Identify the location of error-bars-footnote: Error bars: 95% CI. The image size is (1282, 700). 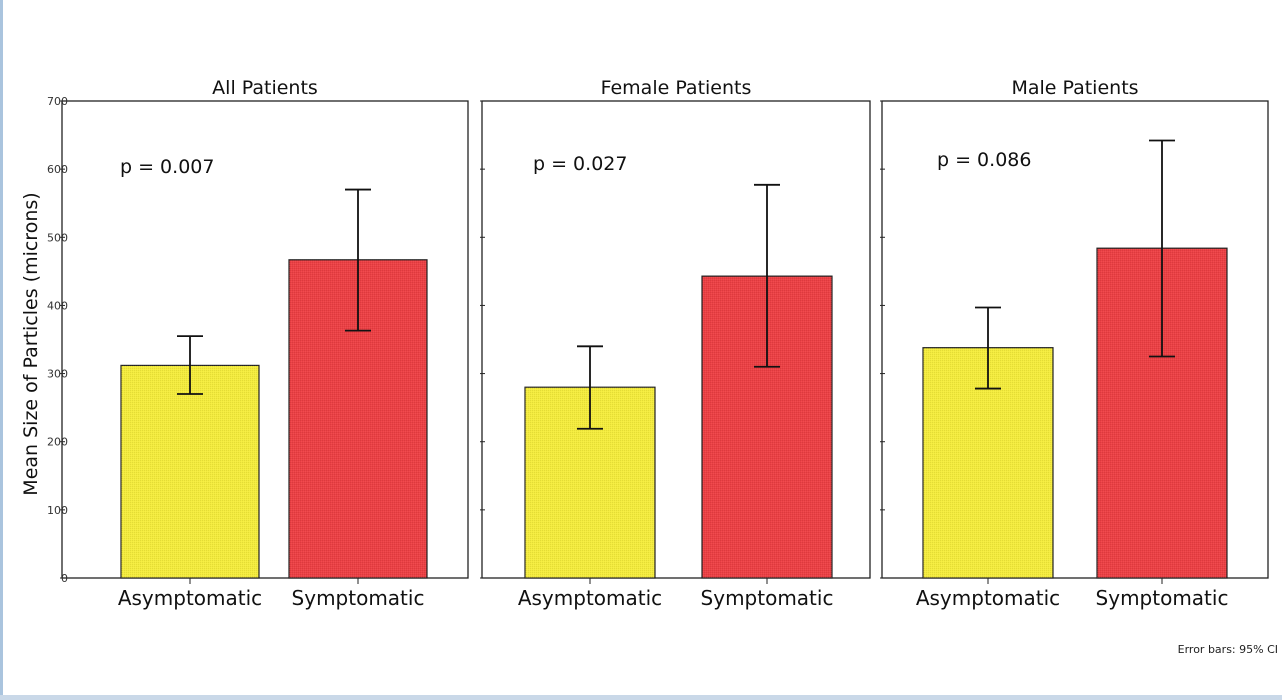
(1228, 649).